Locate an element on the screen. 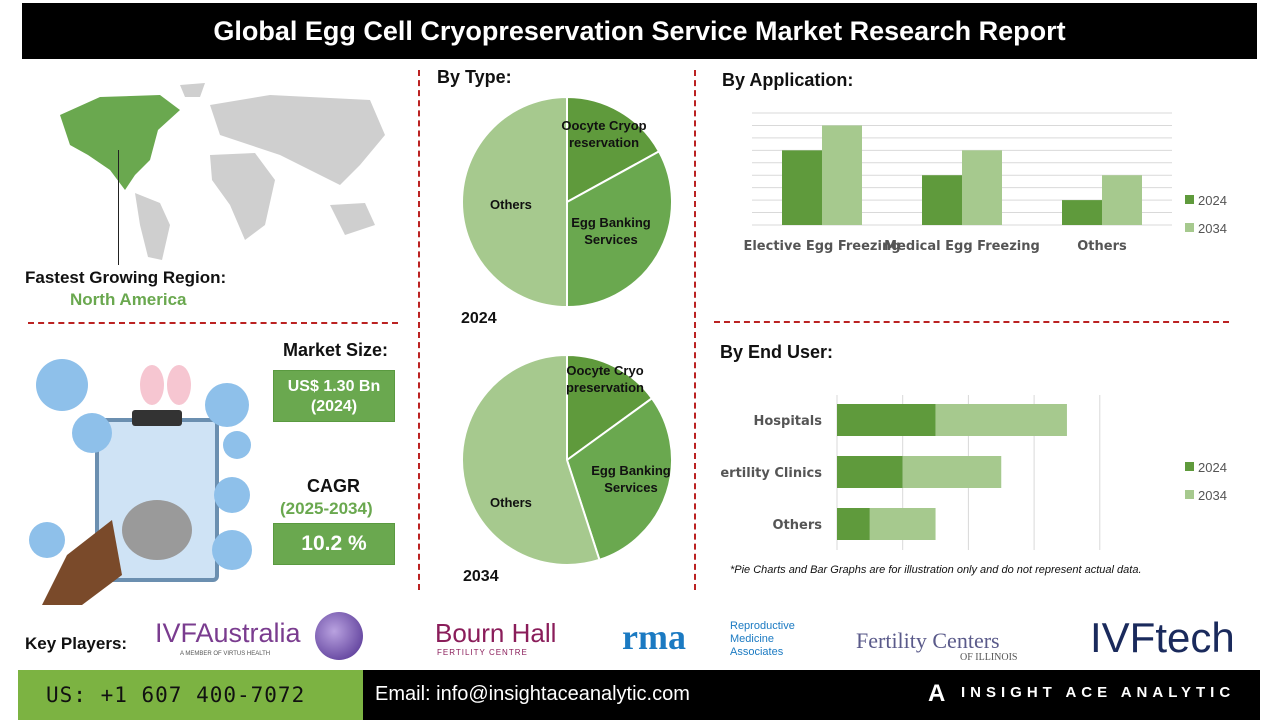 This screenshot has width=1280, height=720. y-tick-label: Others is located at coordinates (798, 525).